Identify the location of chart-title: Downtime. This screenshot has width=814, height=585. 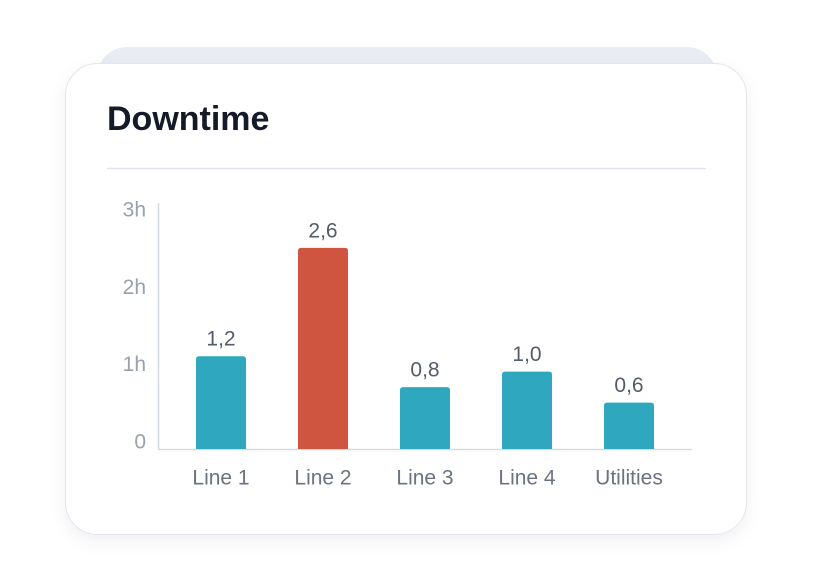
(188, 119).